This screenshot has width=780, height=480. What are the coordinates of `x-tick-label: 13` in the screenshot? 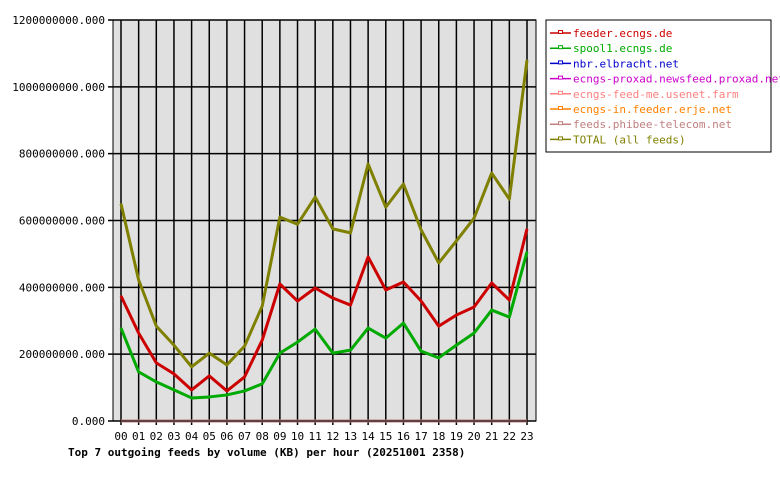 It's located at (350, 436).